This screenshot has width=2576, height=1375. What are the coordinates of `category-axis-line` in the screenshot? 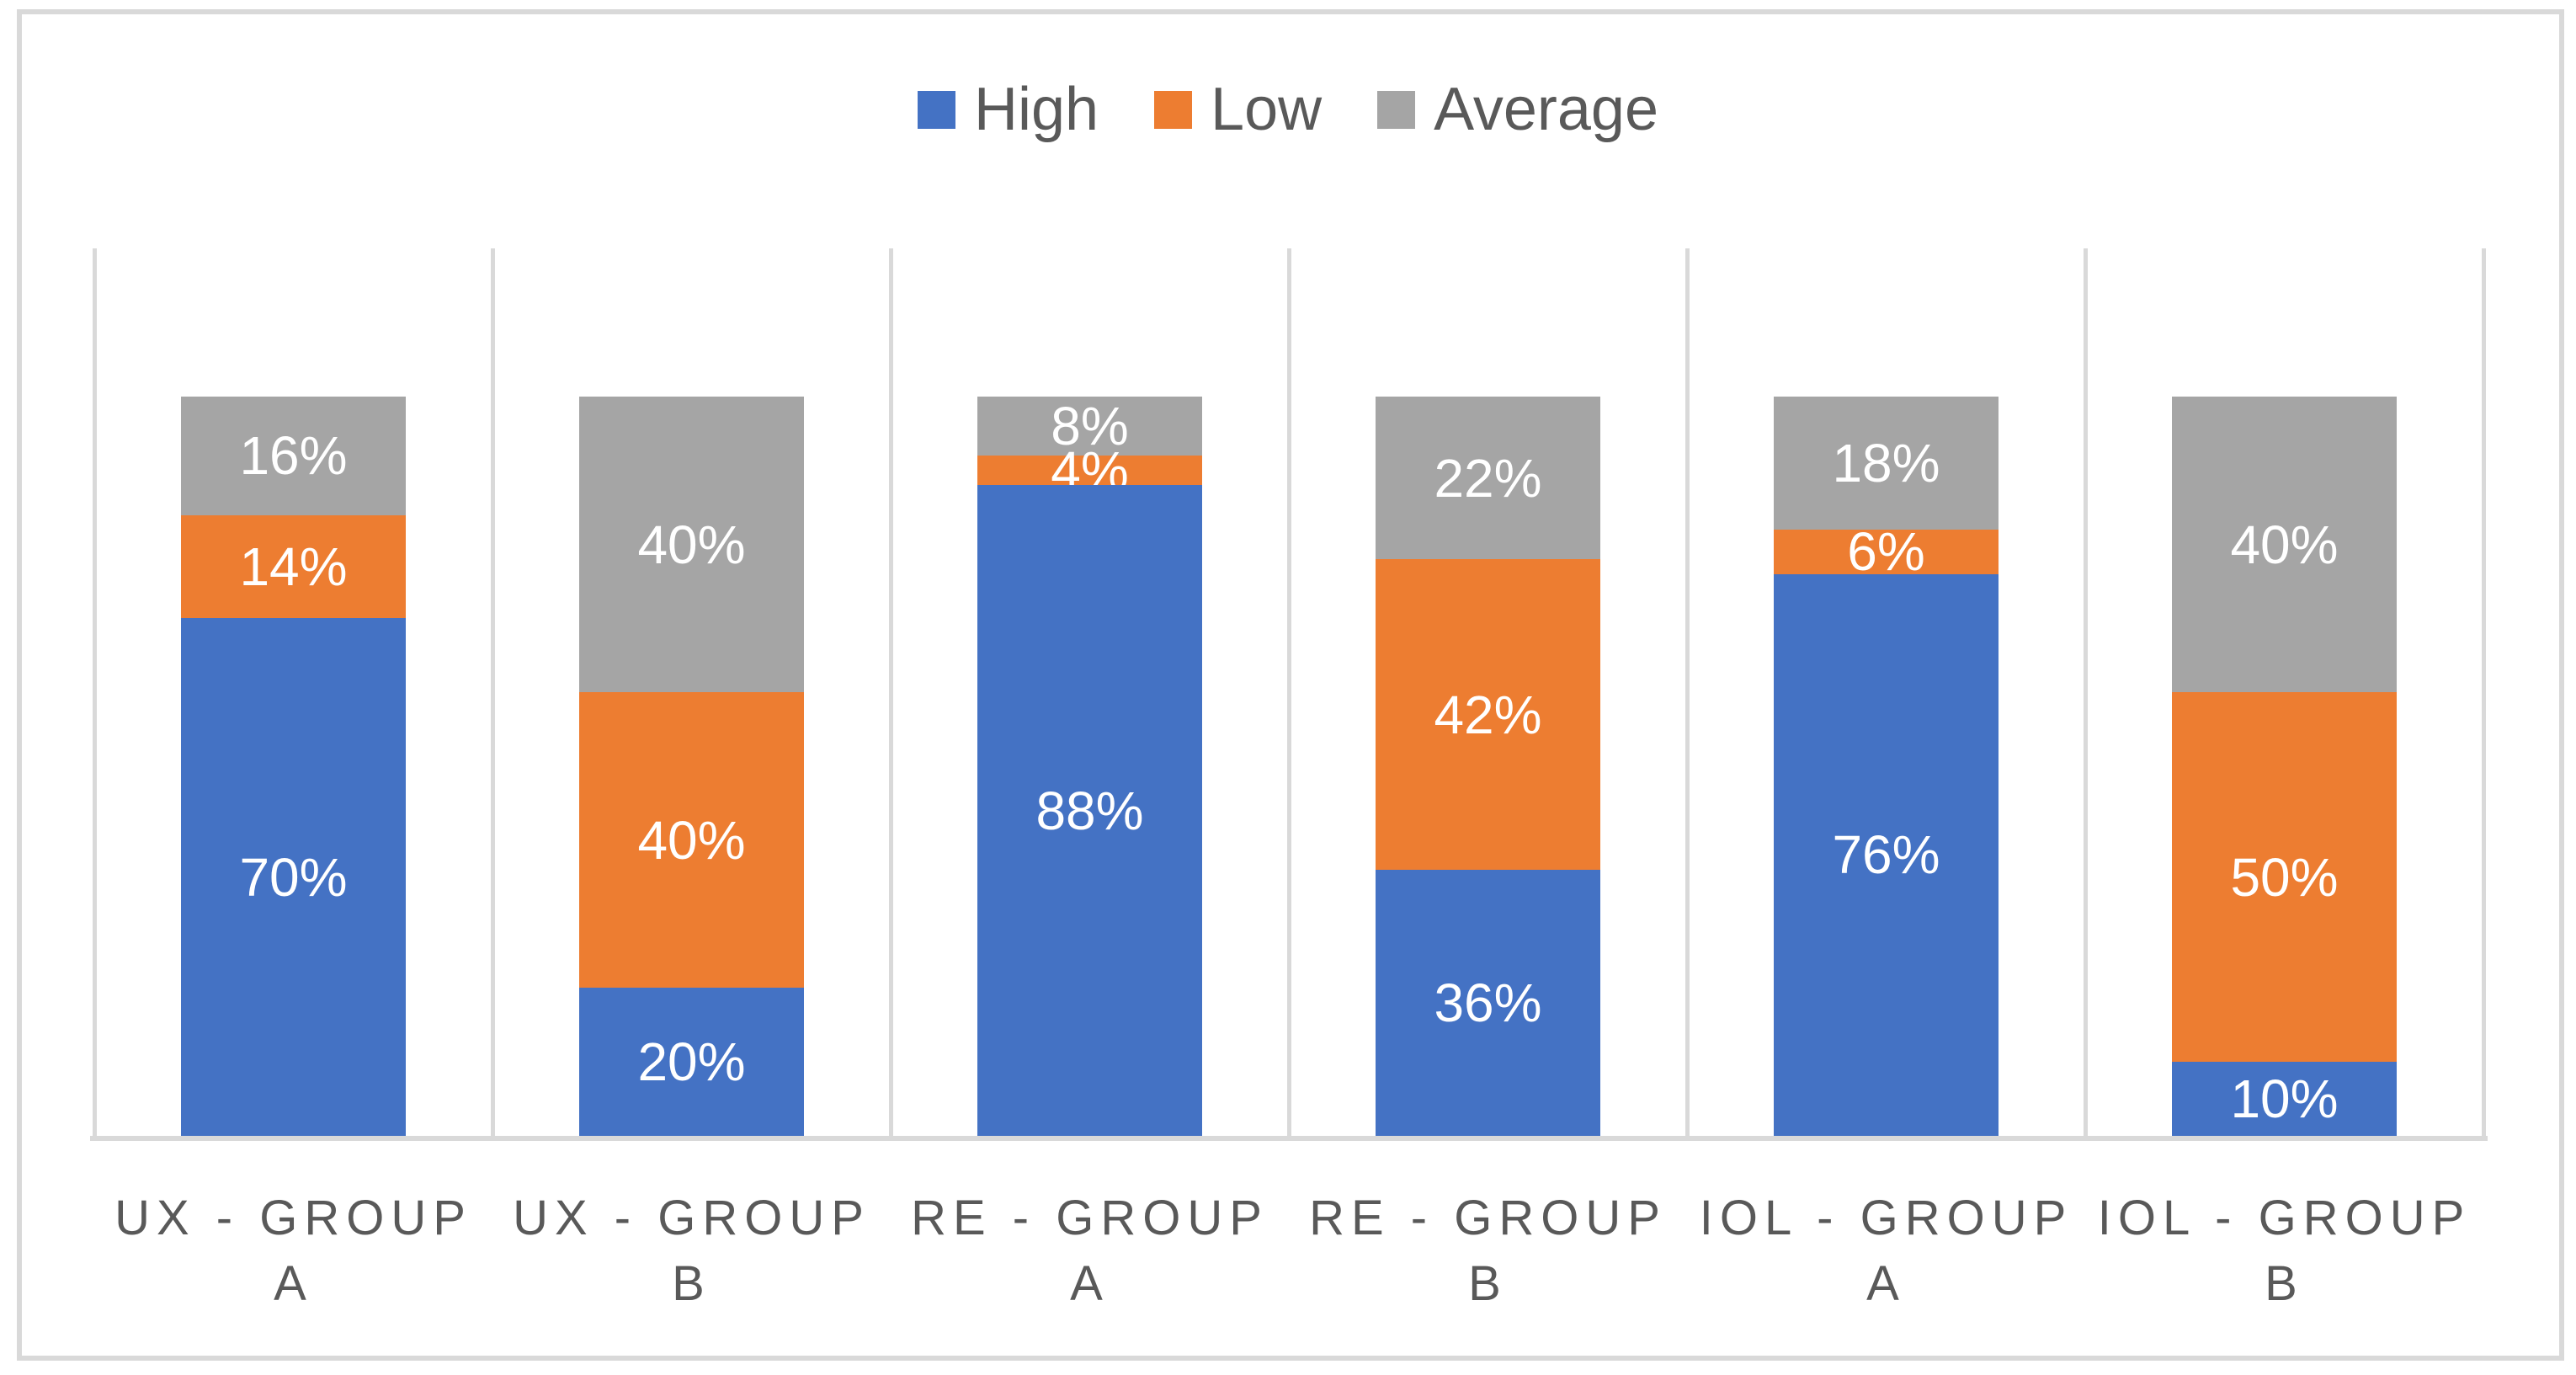 It's located at (1289, 1138).